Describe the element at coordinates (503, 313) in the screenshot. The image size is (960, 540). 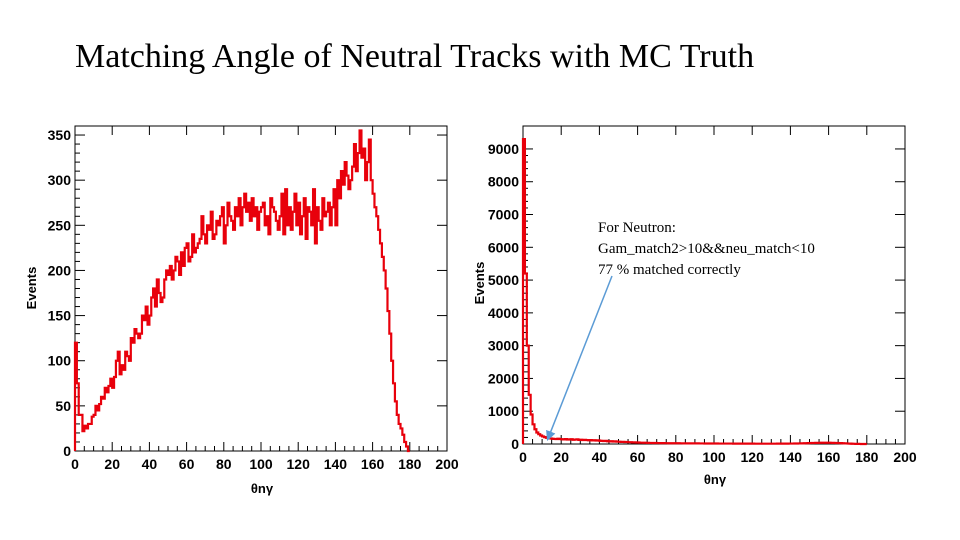
I see `y-tick-label: 4000` at that location.